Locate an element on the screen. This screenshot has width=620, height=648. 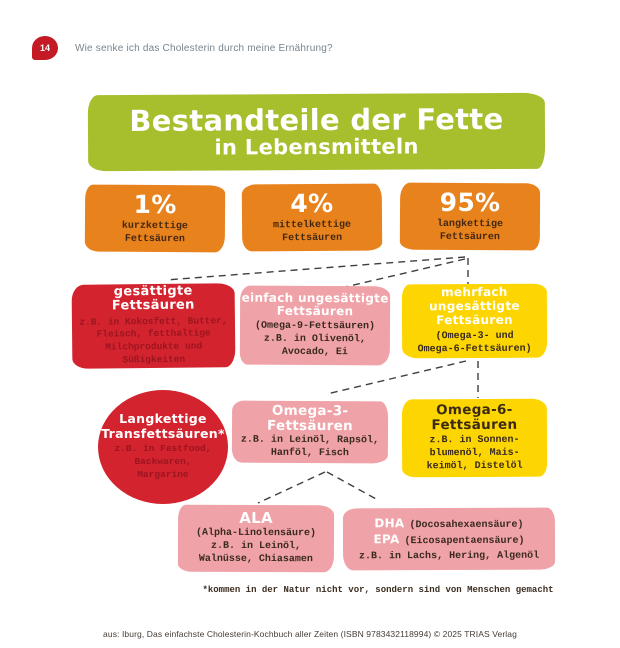
mono-unsaturated-title: einfach ungesättigte Fettsäuren is located at coordinates (315, 304).